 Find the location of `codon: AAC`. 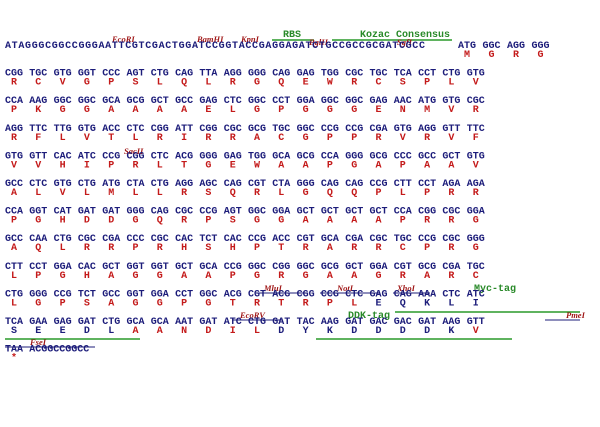

codon: AAC is located at coordinates (403, 101).